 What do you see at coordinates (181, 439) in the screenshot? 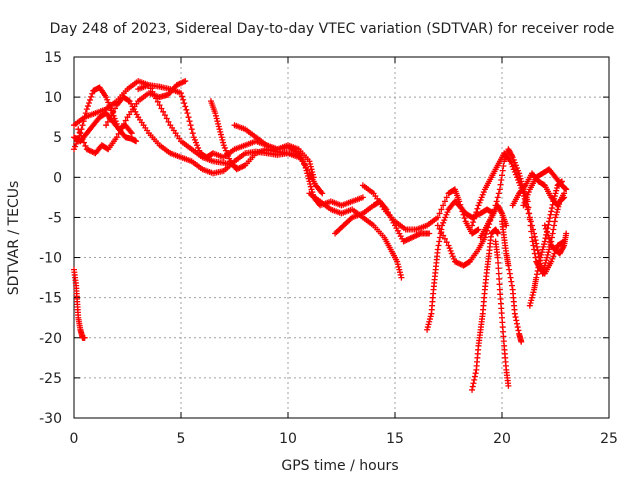
I see `x-tick-label: 5` at bounding box center [181, 439].